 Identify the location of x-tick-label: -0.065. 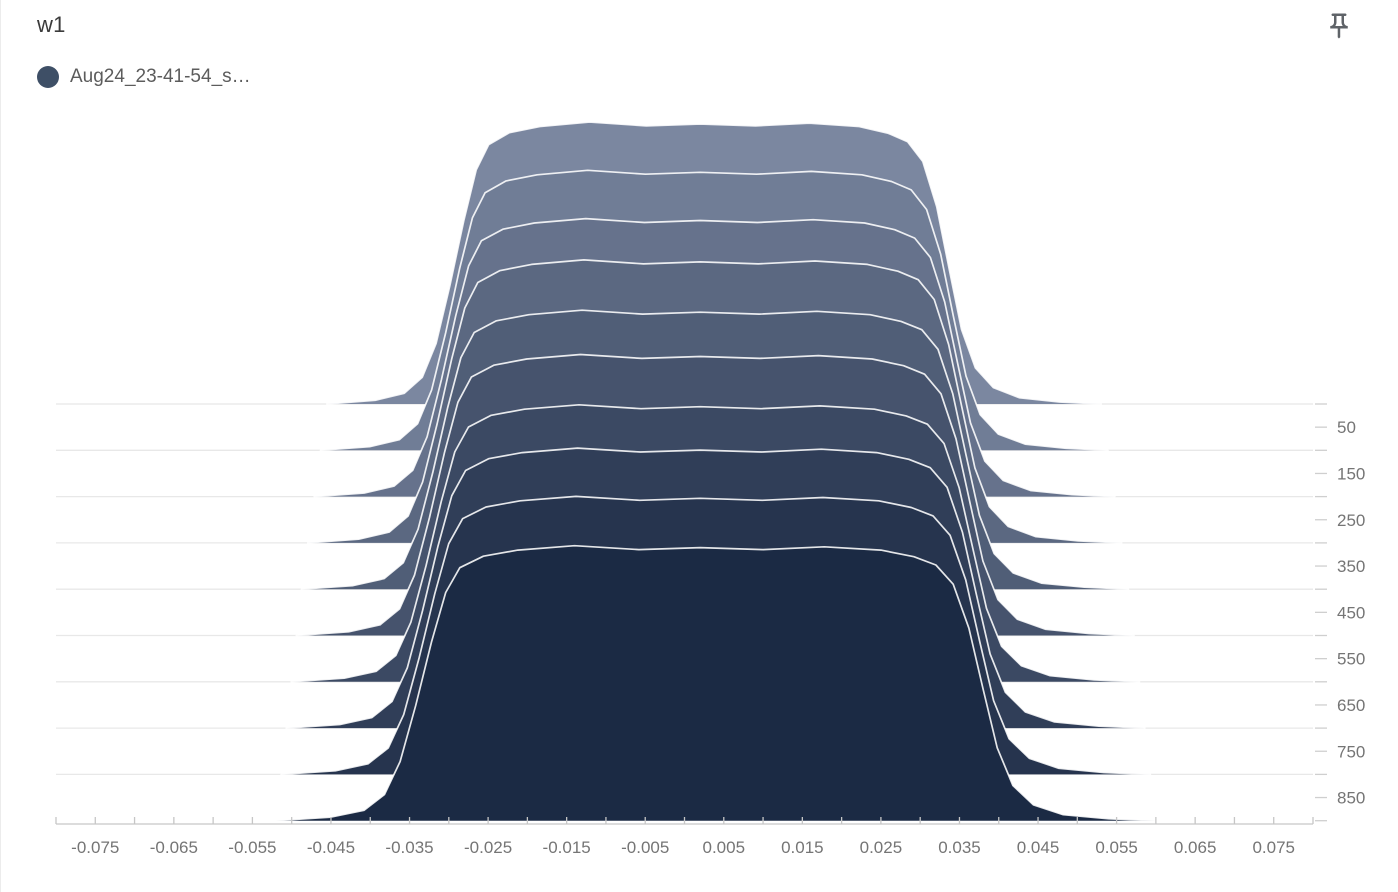
(174, 847).